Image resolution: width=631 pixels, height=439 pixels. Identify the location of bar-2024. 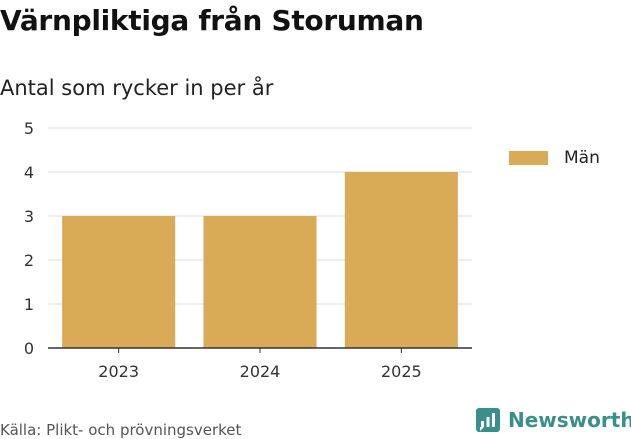
(260, 282).